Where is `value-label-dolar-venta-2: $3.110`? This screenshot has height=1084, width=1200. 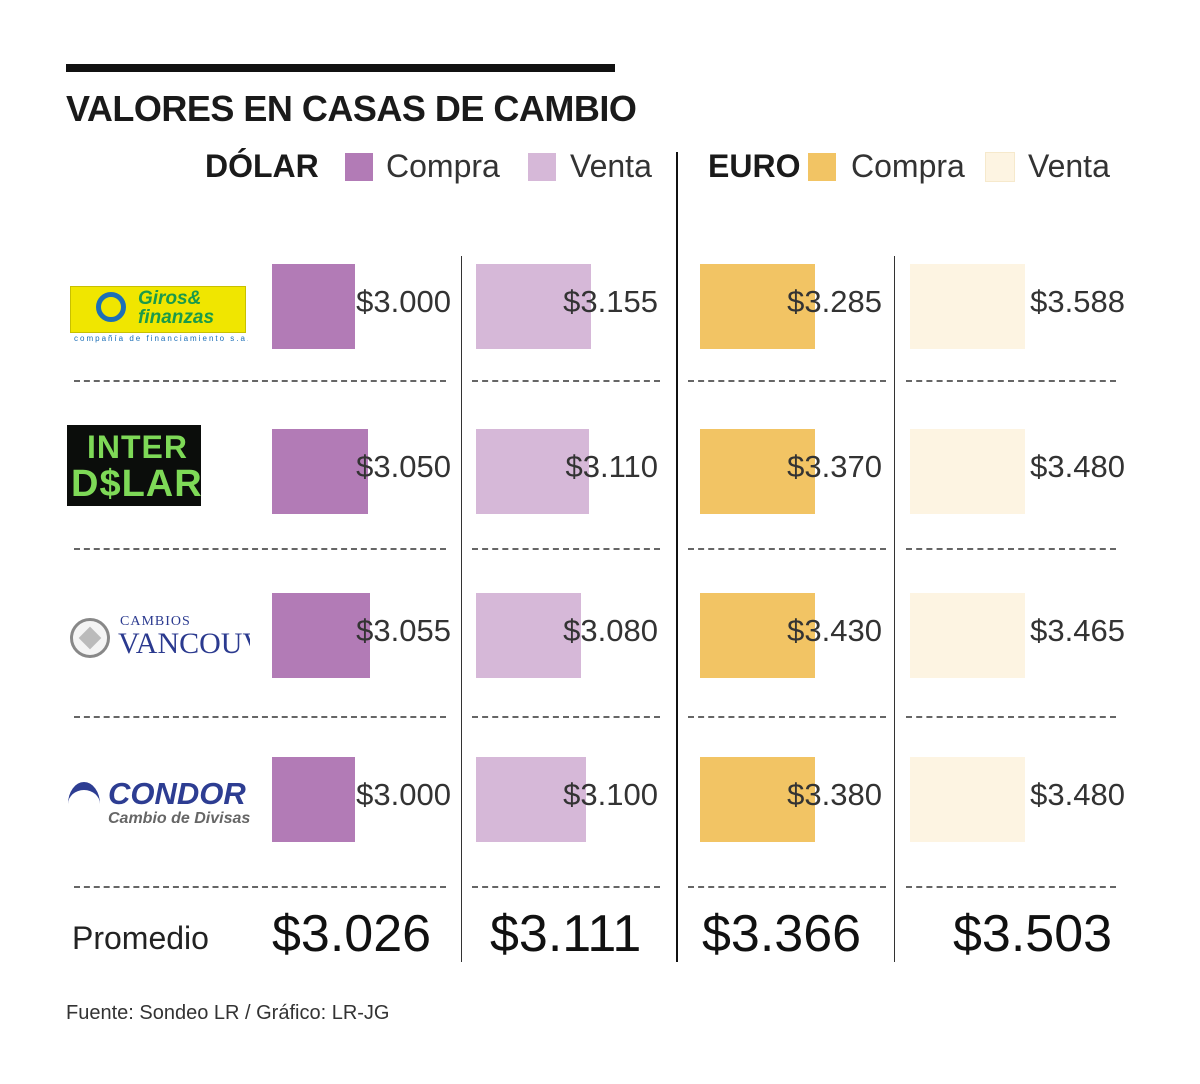 value-label-dolar-venta-2: $3.110 is located at coordinates (611, 466).